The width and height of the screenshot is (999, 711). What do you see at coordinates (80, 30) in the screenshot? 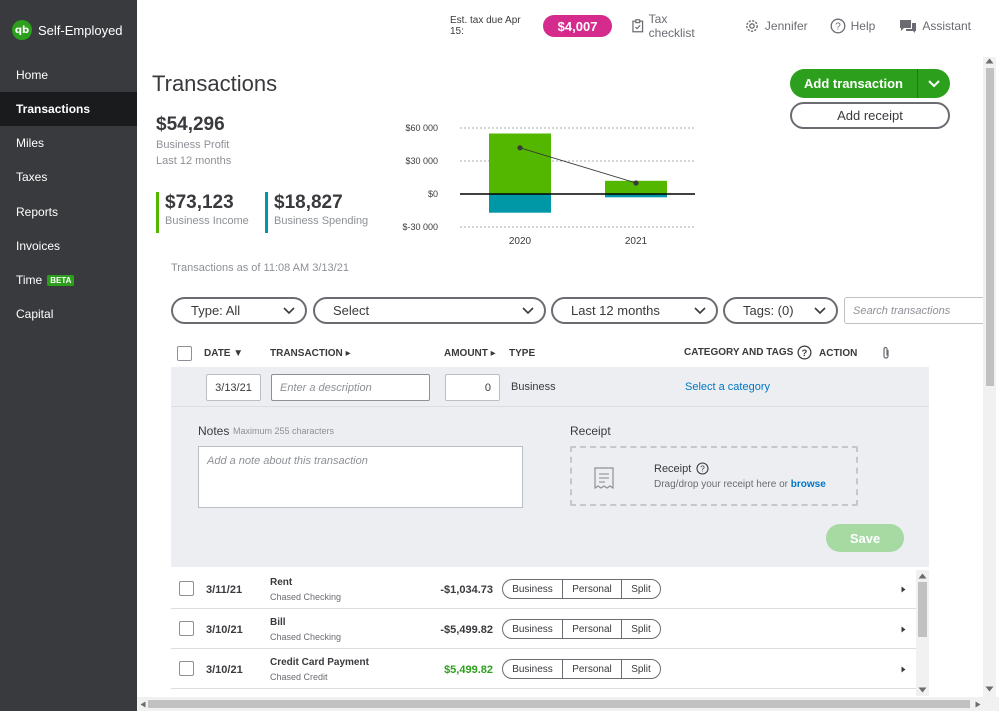
I see `brand-name: Self-Employed` at bounding box center [80, 30].